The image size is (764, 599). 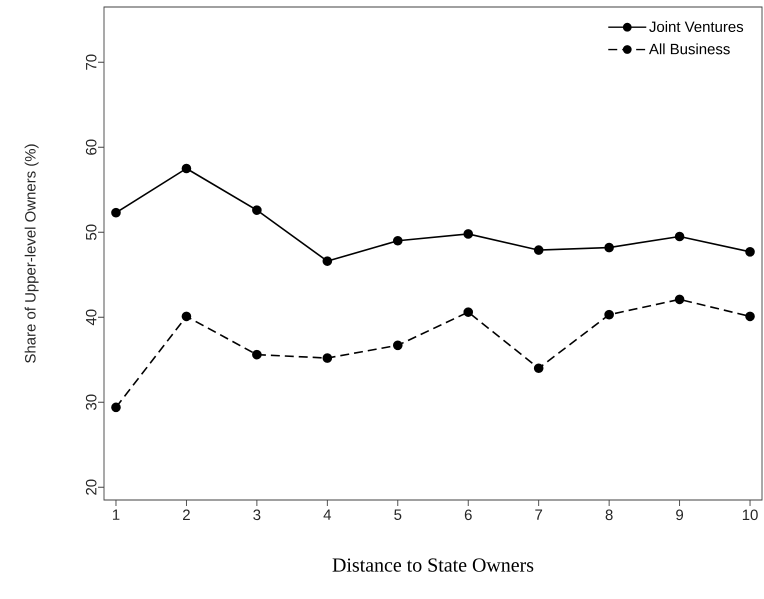 I want to click on legend-label: Joint Ventures, so click(x=696, y=26).